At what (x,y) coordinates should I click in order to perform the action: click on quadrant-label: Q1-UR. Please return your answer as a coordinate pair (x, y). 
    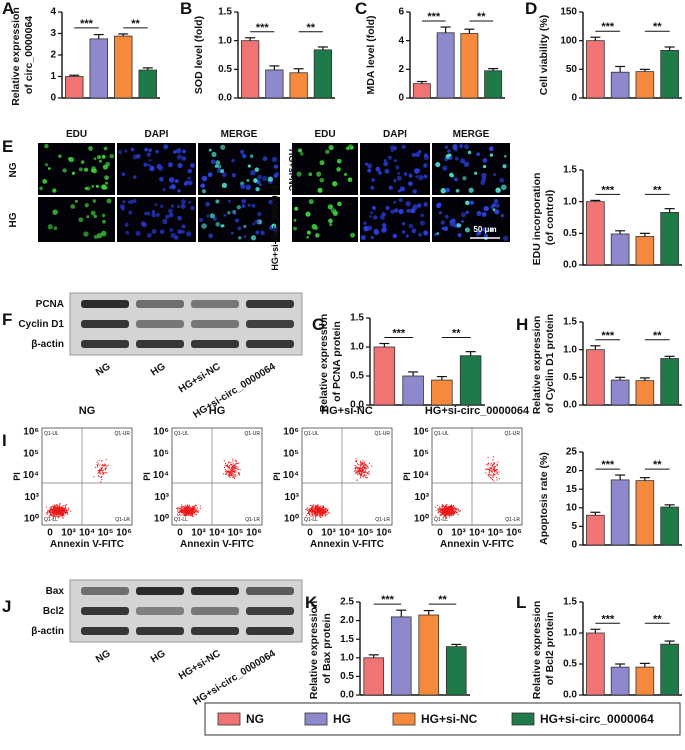
    Looking at the image, I should click on (252, 434).